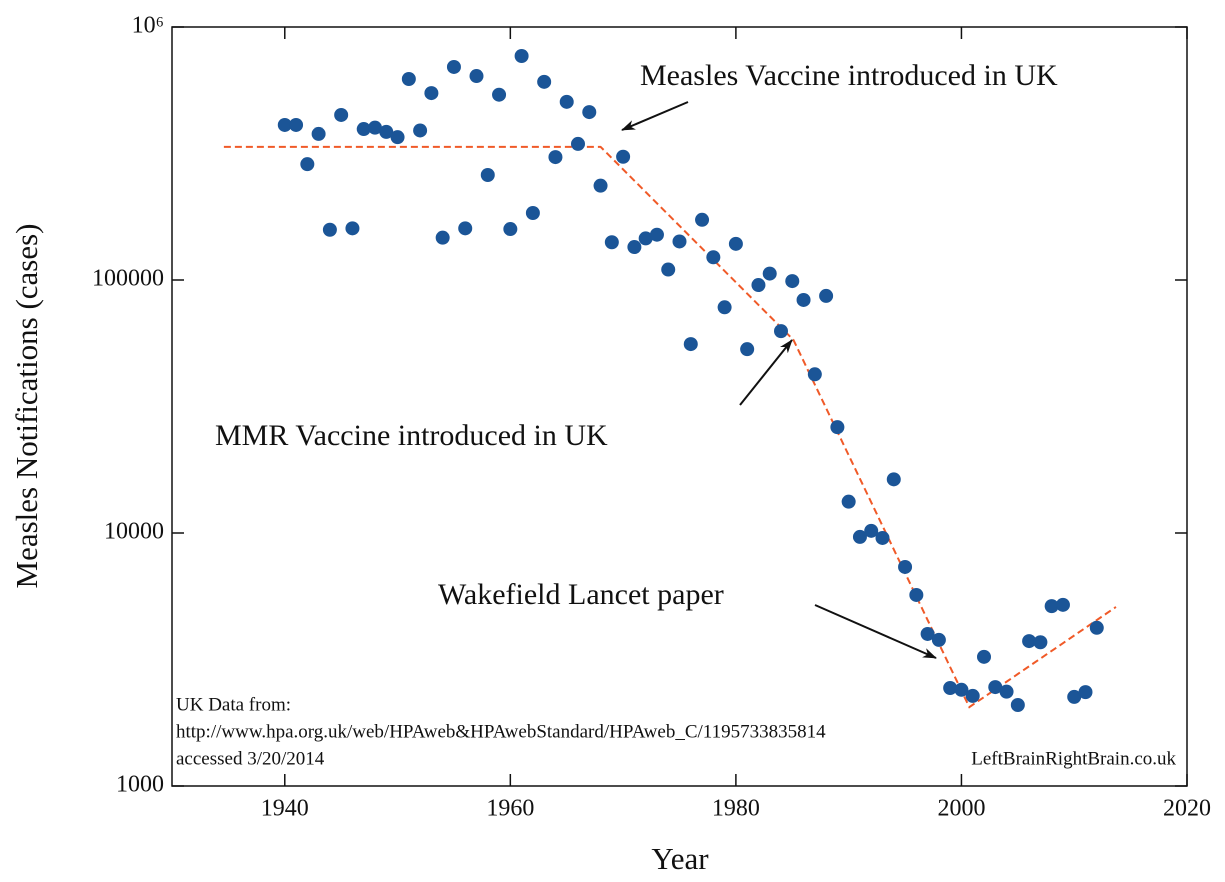 Image resolution: width=1225 pixels, height=882 pixels. What do you see at coordinates (736, 809) in the screenshot?
I see `x-tick-label: 1980` at bounding box center [736, 809].